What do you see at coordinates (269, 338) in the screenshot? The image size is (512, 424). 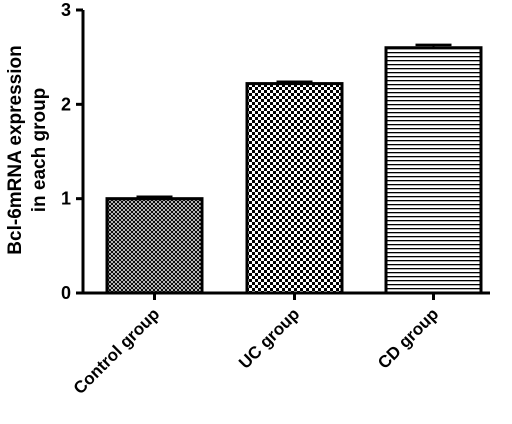 I see `x-category-label: UC group` at bounding box center [269, 338].